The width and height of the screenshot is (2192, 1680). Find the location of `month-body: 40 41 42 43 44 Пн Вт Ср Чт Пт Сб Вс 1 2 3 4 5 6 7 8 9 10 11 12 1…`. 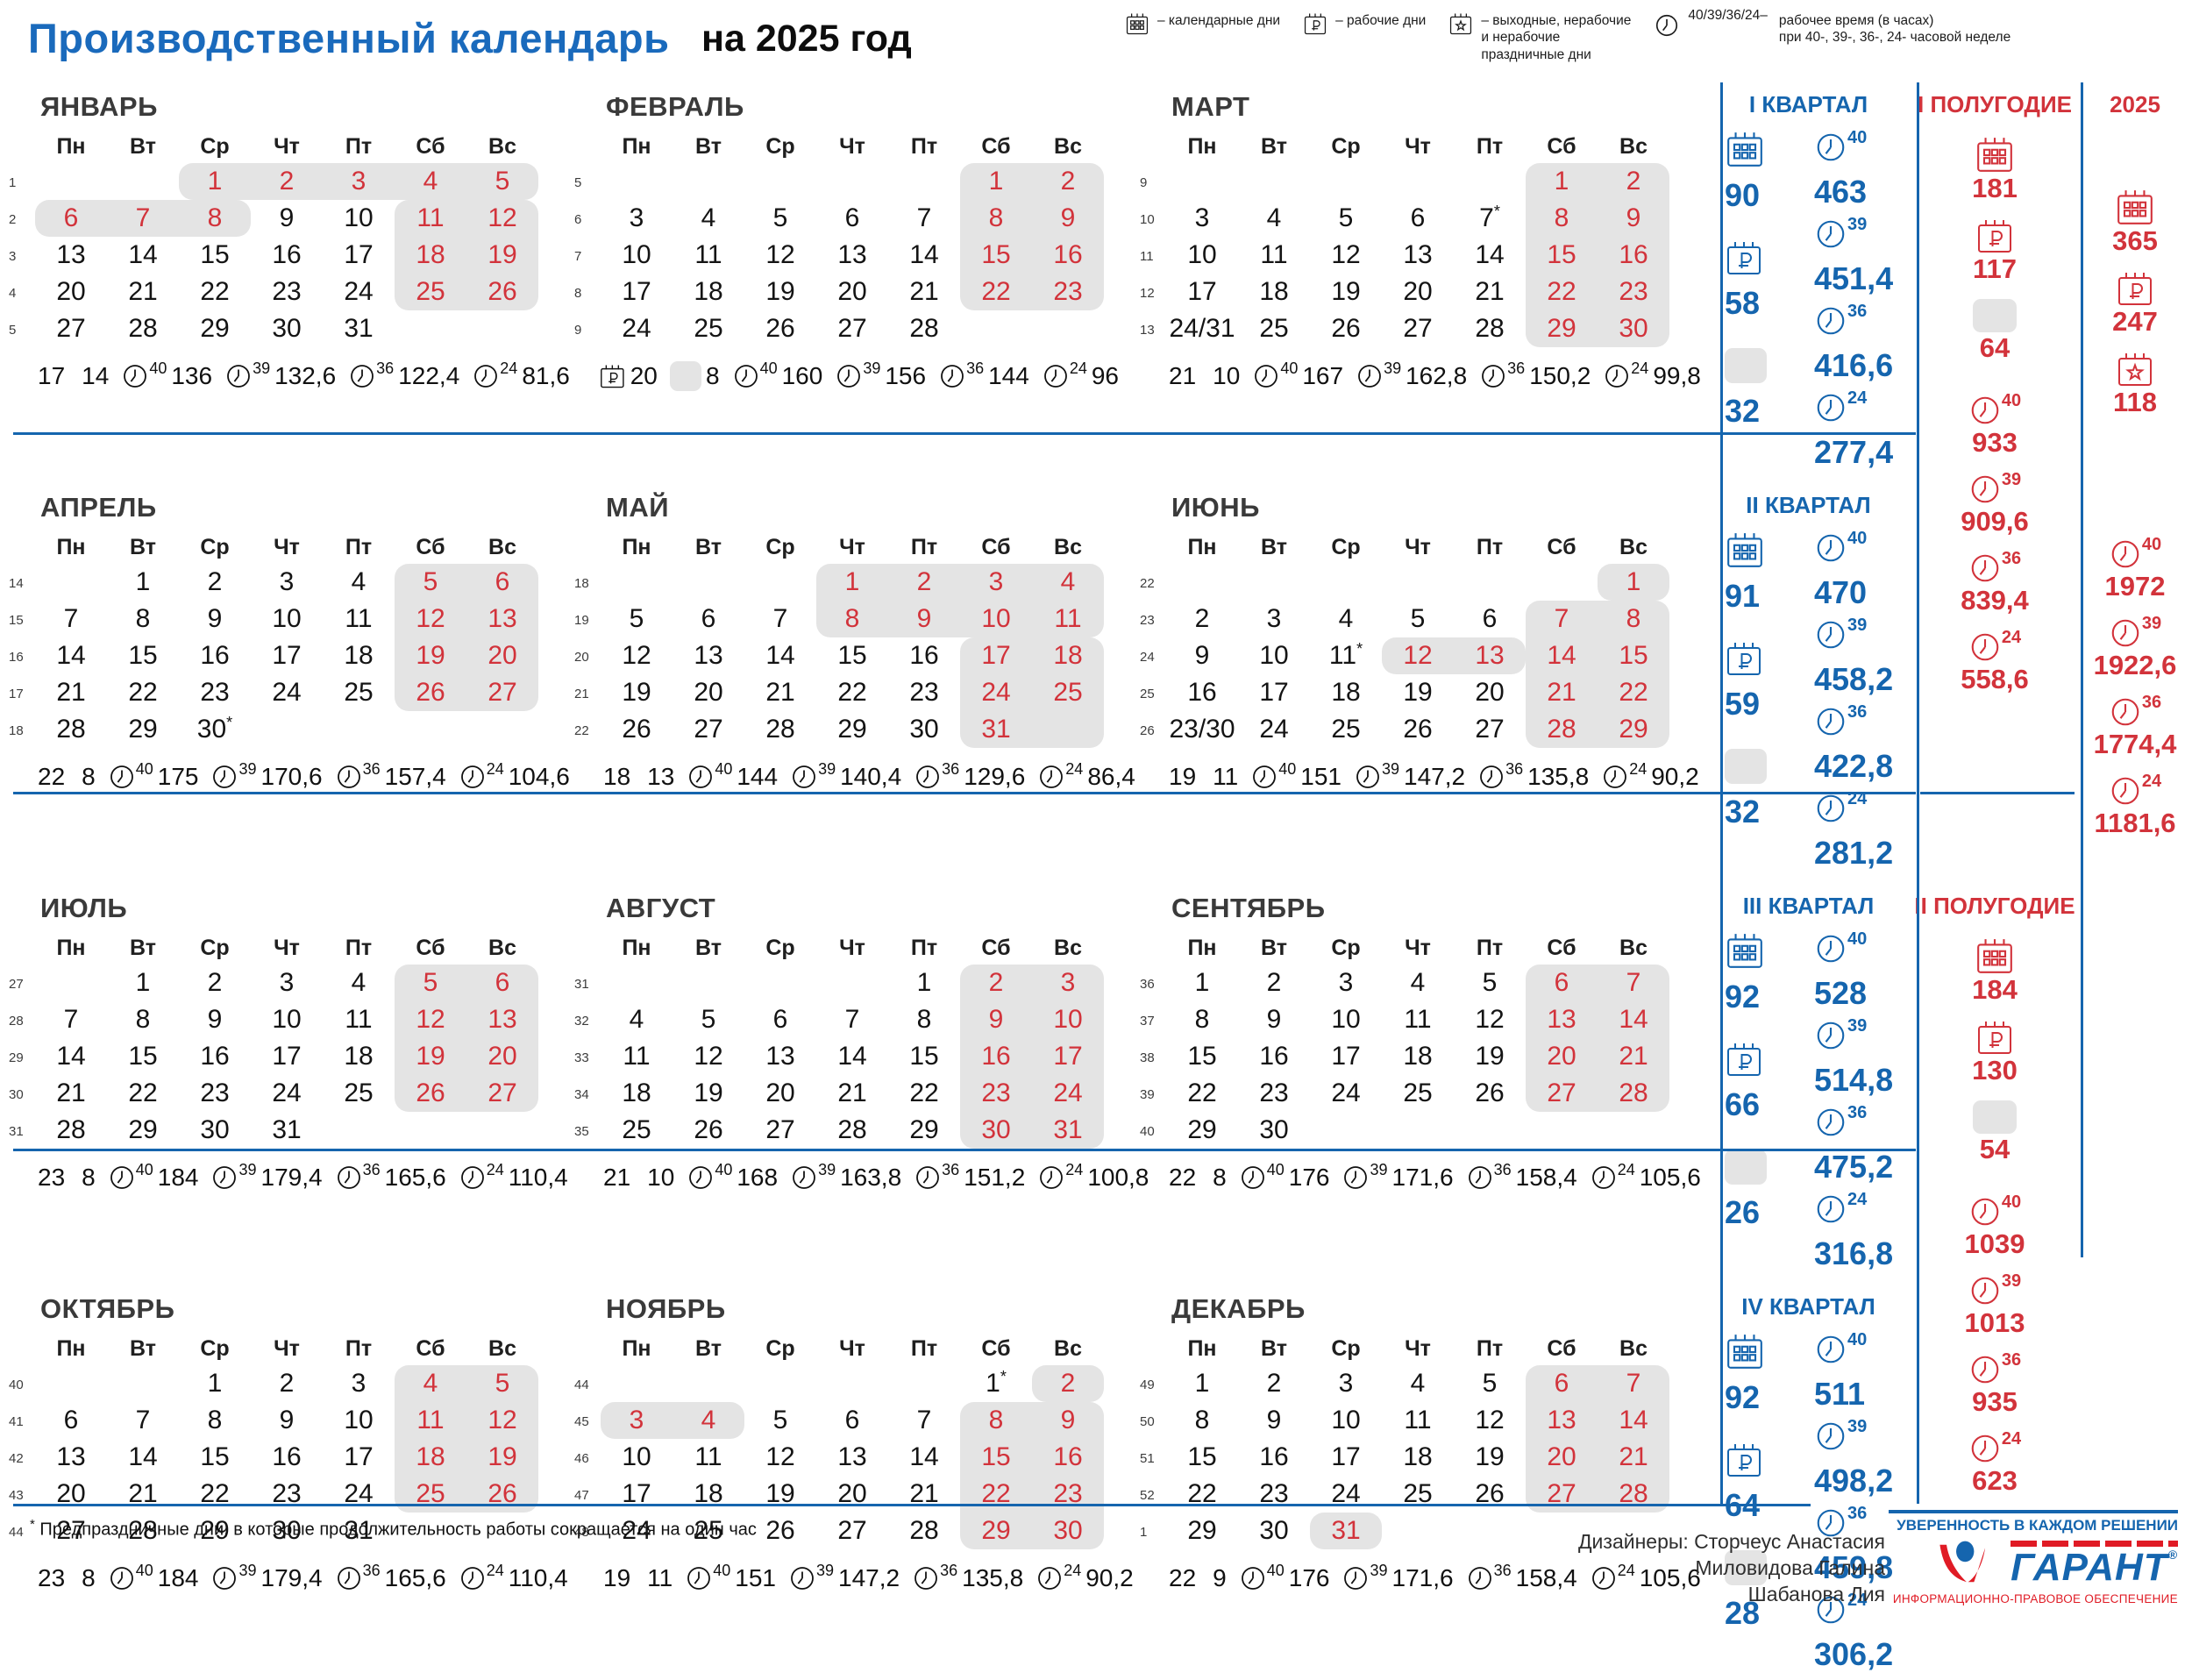

month-body: 40 41 42 43 44 Пн Вт Ср Чт Пт Сб Вс 1 2 3 4 5 6 7 8 9 10 11 12 1… is located at coordinates (288, 1442).